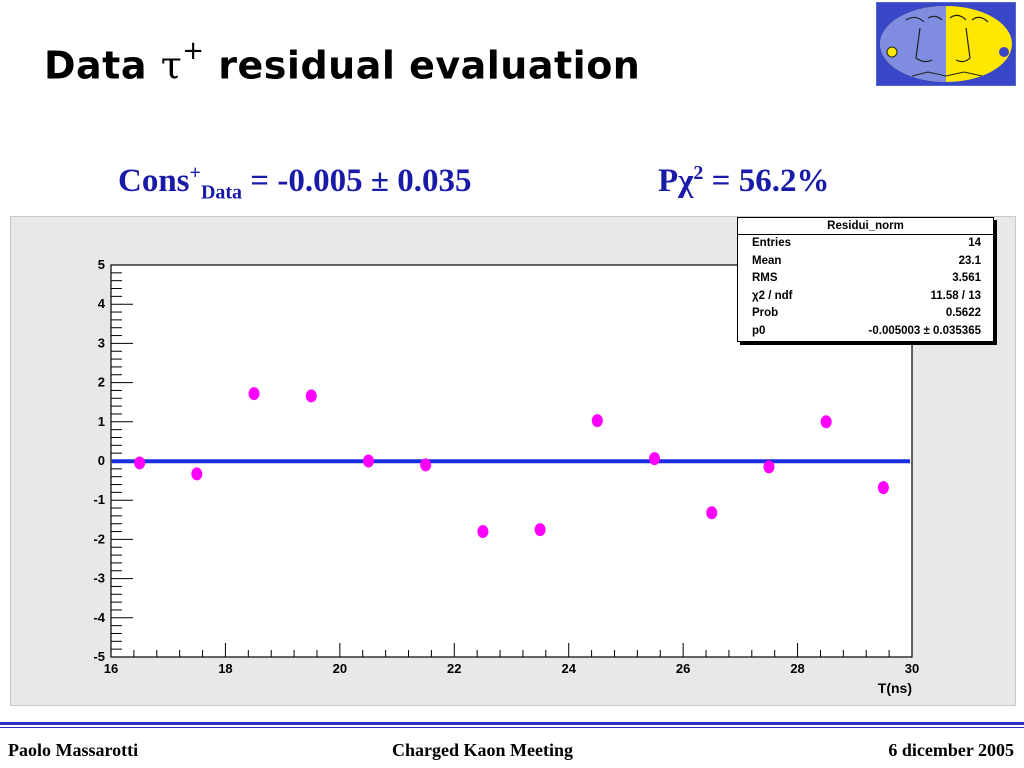 The width and height of the screenshot is (1024, 768). Describe the element at coordinates (101, 382) in the screenshot. I see `y-tick-label: 2` at that location.